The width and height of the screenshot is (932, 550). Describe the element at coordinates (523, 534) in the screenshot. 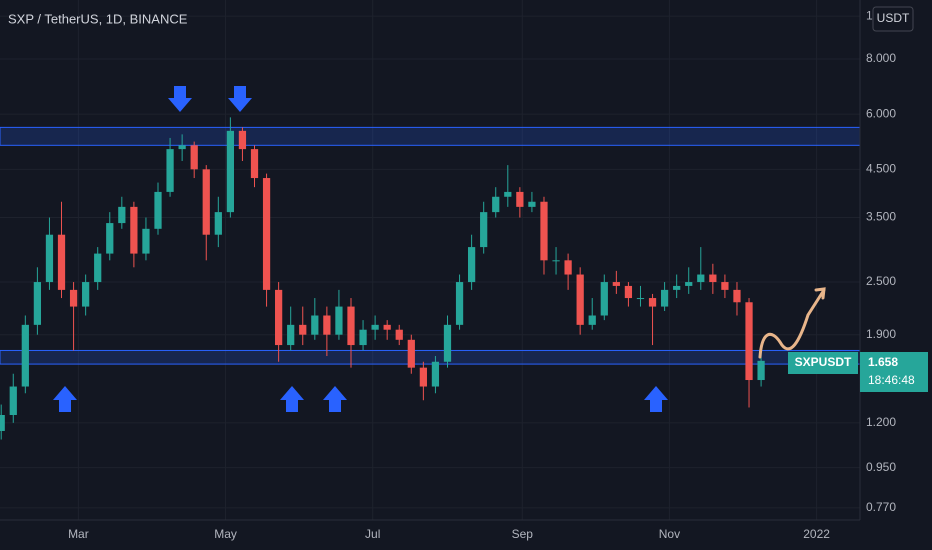

I see `x-tick-label: Sep` at that location.